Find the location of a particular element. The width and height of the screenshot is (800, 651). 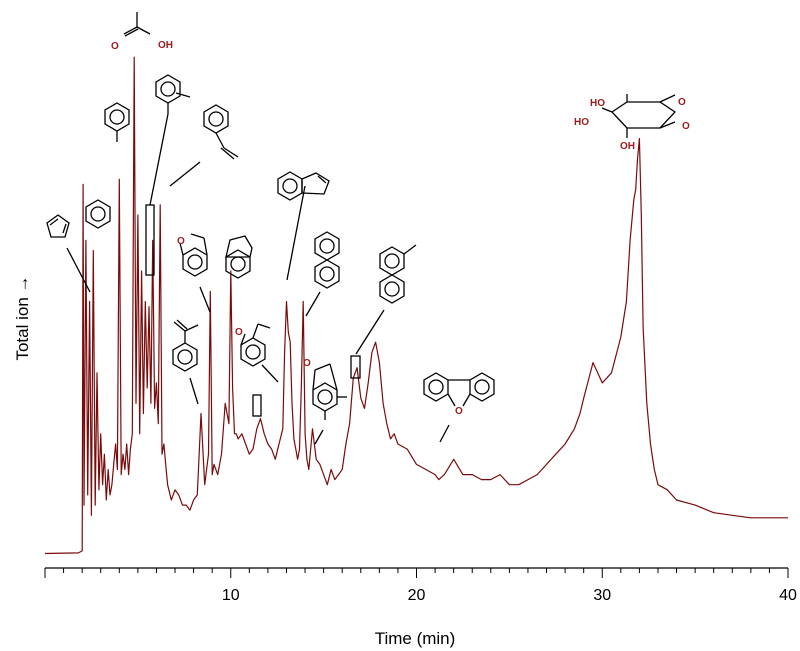

x-ticks: 10 20 30 40 is located at coordinates (420, 586).